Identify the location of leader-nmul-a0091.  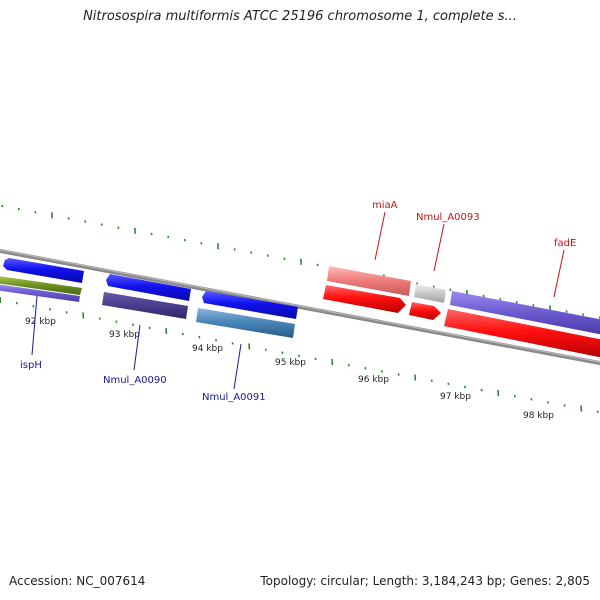
(237, 366).